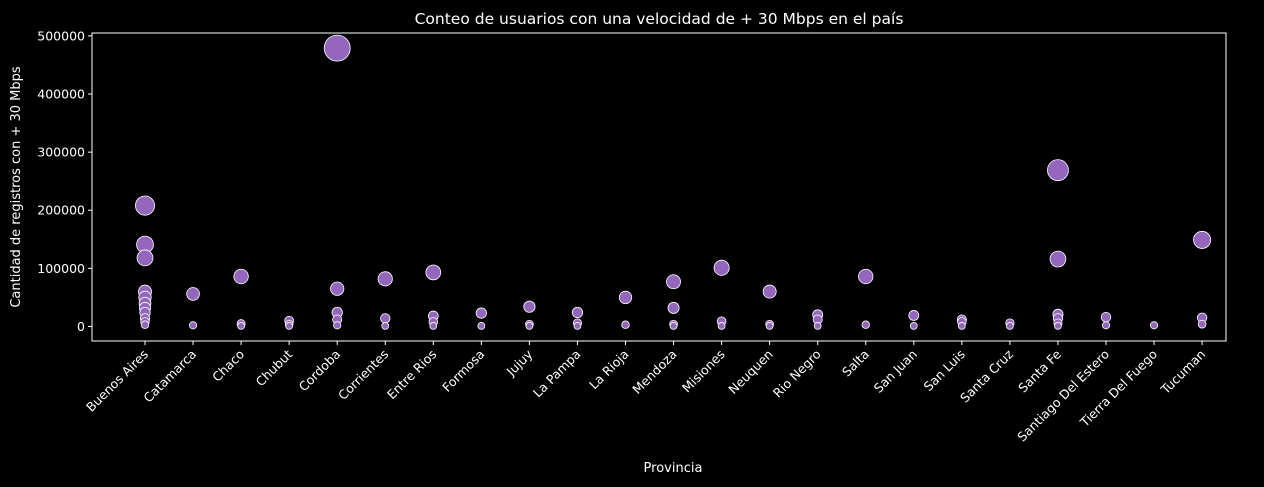 The image size is (1264, 487). What do you see at coordinates (16, 187) in the screenshot?
I see `y-axis-title: Cantidad de registros con + 30 Mbps` at bounding box center [16, 187].